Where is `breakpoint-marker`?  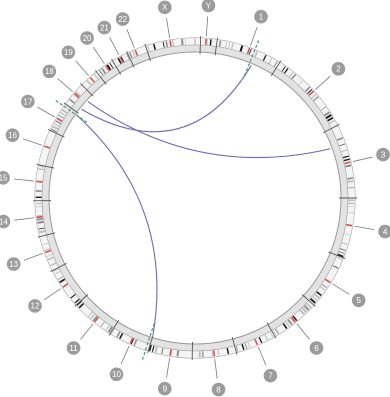 breakpoint-marker is located at coordinates (251, 57).